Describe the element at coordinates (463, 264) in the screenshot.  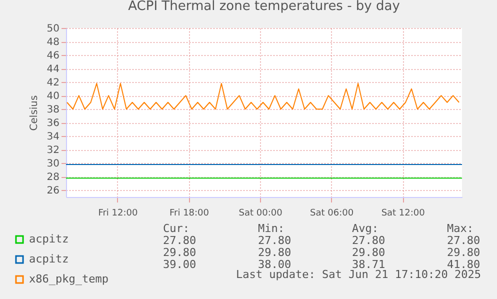
I see `text: 41.80` at that location.